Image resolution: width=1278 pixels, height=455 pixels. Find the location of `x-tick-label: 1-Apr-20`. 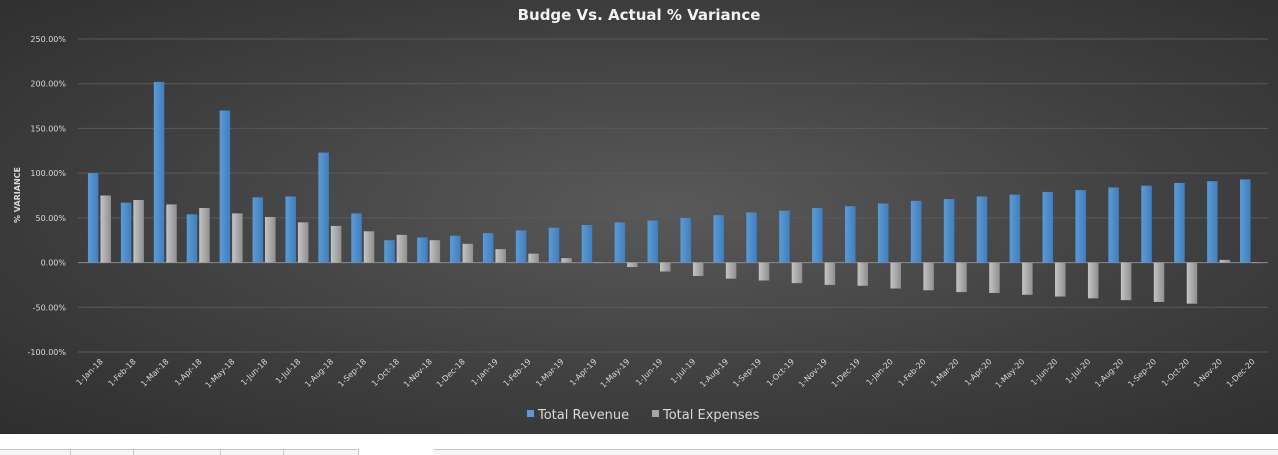

x-tick-label: 1-Apr-20 is located at coordinates (978, 372).